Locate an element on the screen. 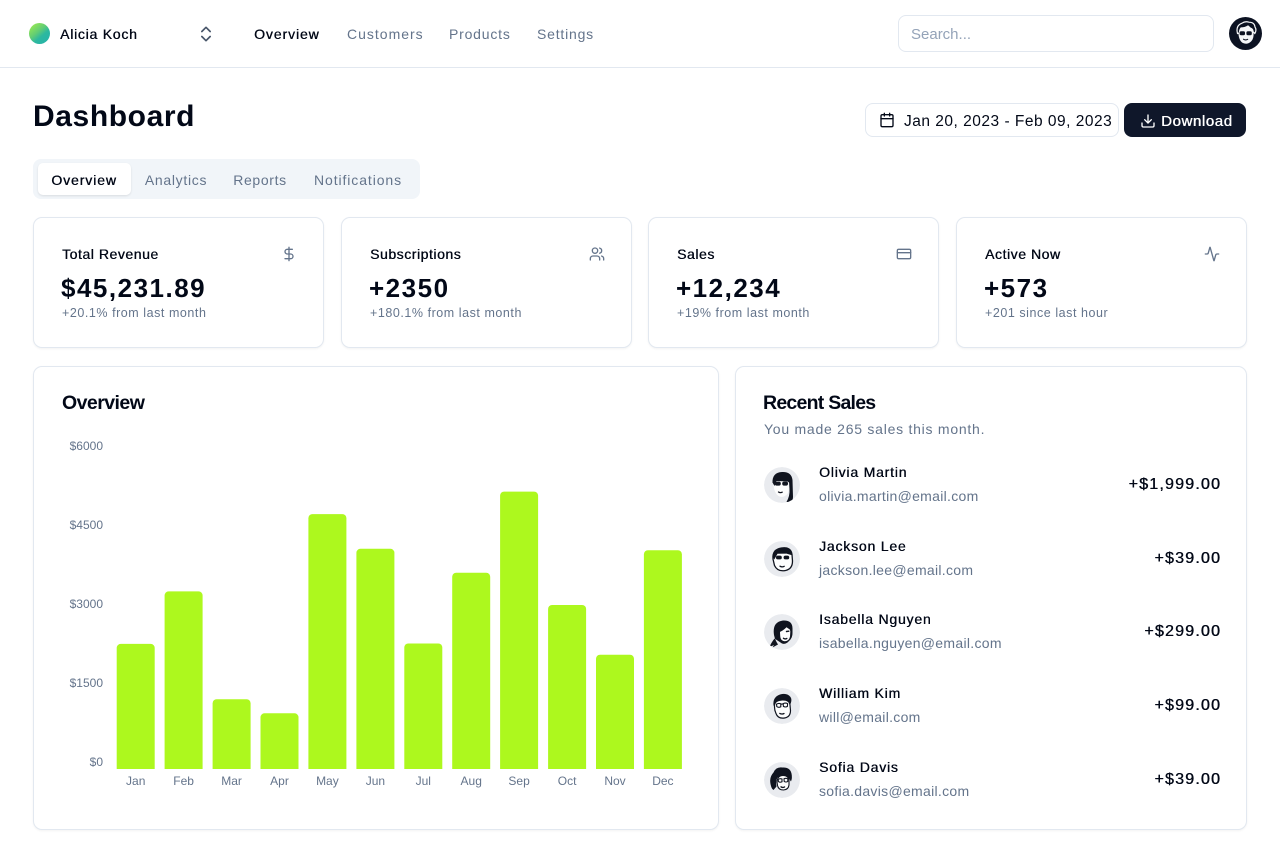 Image resolution: width=1280 pixels, height=866 pixels. svg-text: Apr is located at coordinates (279, 781).